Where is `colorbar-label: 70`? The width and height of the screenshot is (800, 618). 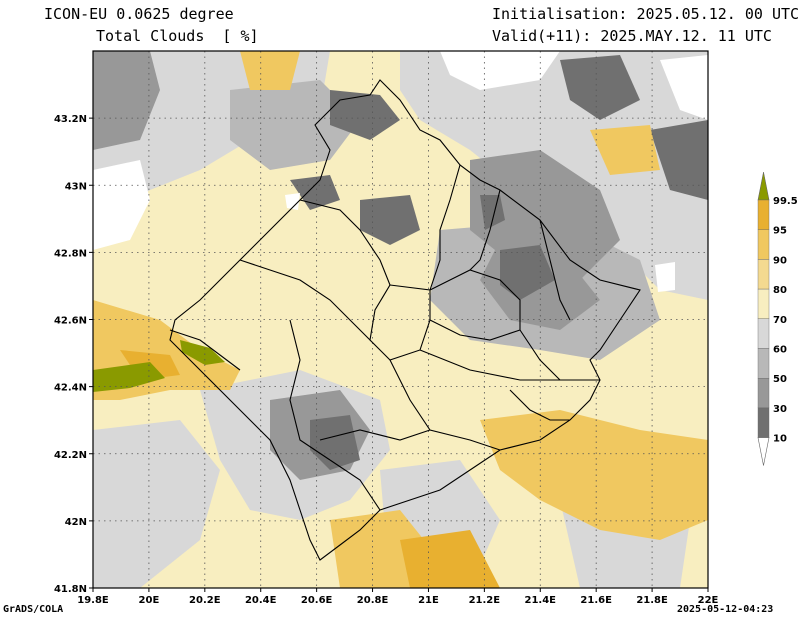
colorbar-label: 70 is located at coordinates (780, 320).